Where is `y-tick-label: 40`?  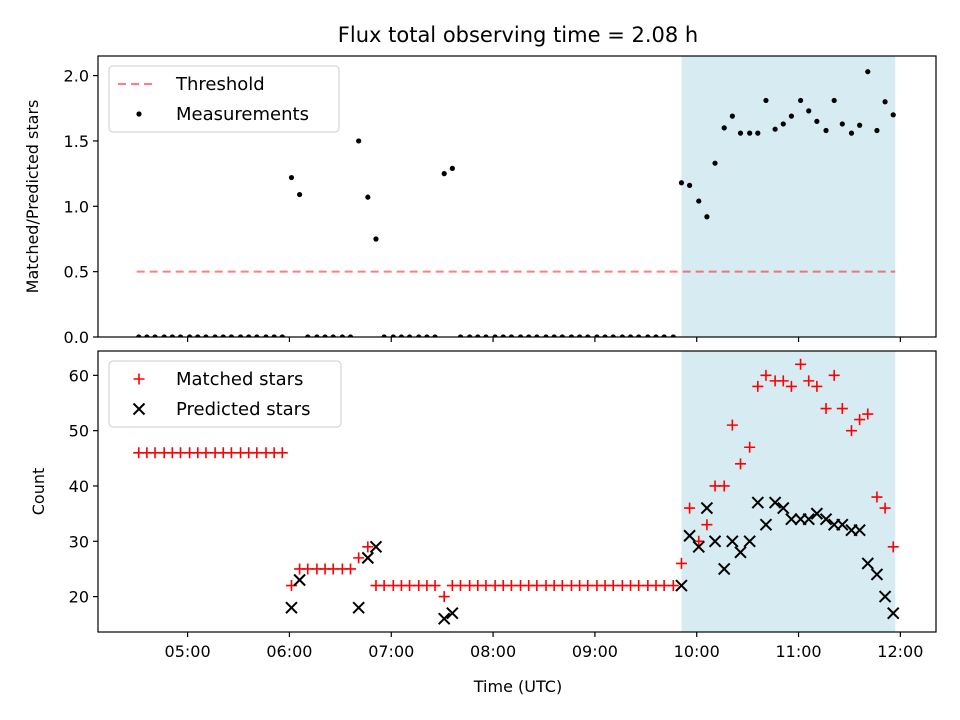 y-tick-label: 40 is located at coordinates (79, 486).